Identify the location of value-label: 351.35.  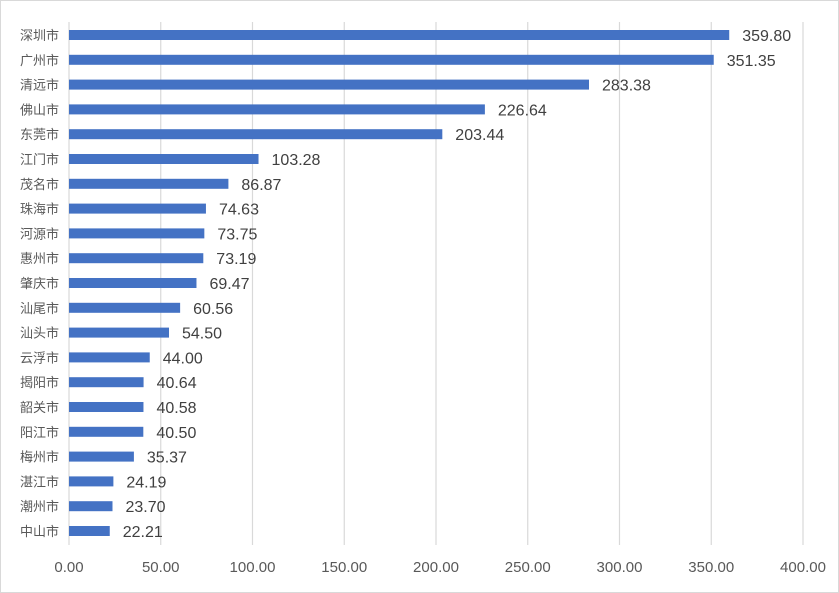
(751, 61).